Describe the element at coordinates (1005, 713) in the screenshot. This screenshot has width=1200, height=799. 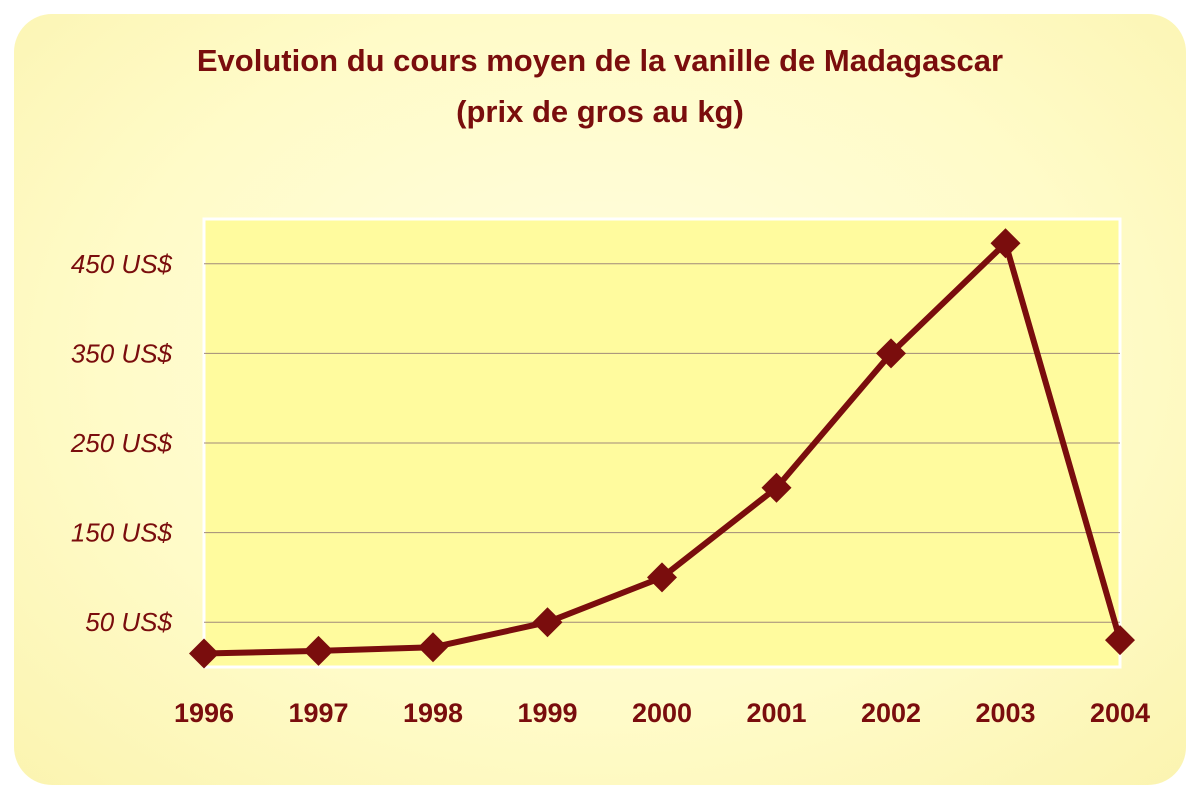
I see `x-tick-label: 2003` at that location.